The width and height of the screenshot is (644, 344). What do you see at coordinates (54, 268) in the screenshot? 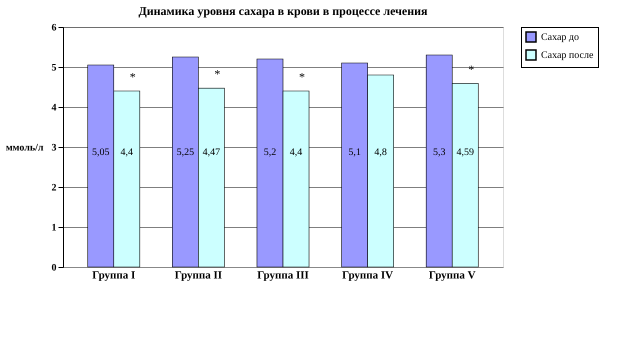
I see `y-tick-label: 0` at bounding box center [54, 268].